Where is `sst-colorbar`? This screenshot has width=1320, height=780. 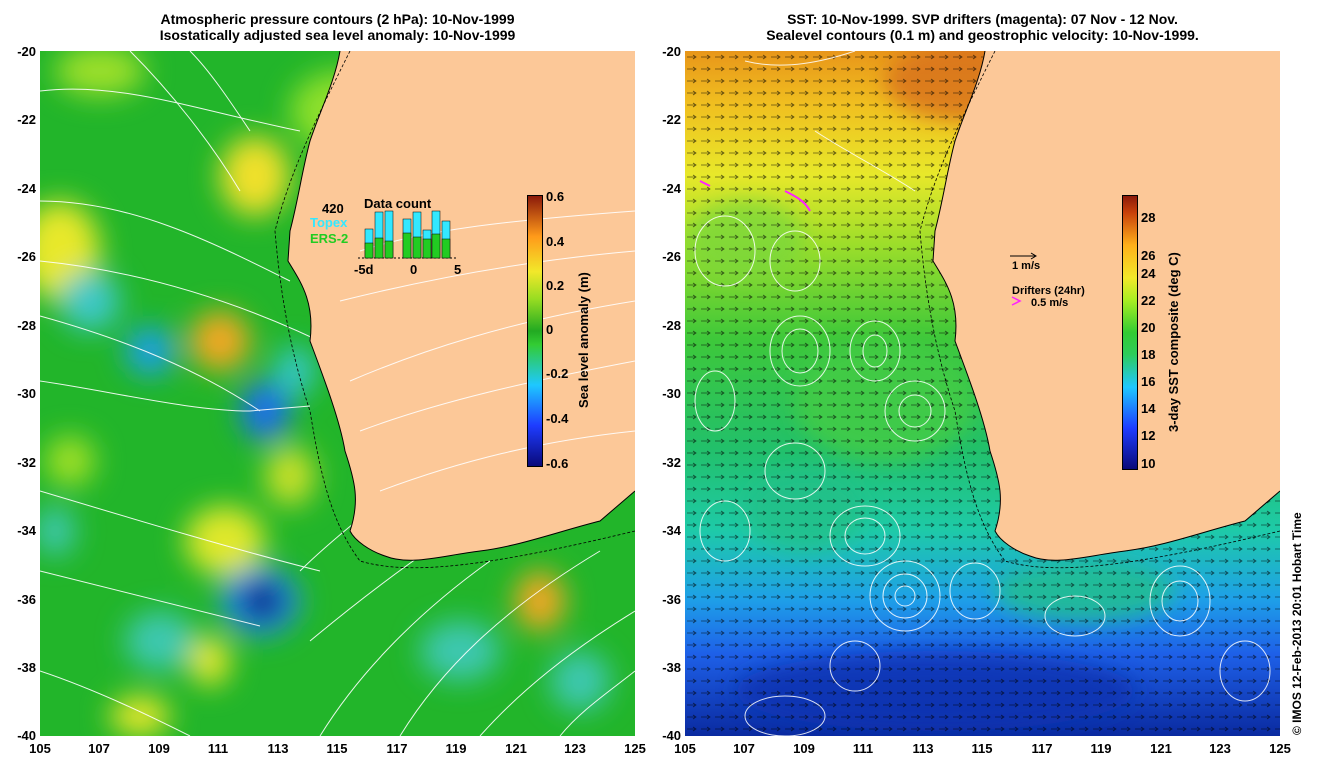 sst-colorbar is located at coordinates (1130, 332).